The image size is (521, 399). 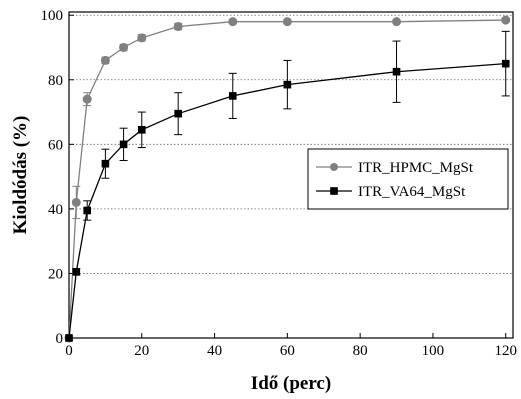 What do you see at coordinates (412, 192) in the screenshot?
I see `legend-label: ITR_VA64_MgSt` at bounding box center [412, 192].